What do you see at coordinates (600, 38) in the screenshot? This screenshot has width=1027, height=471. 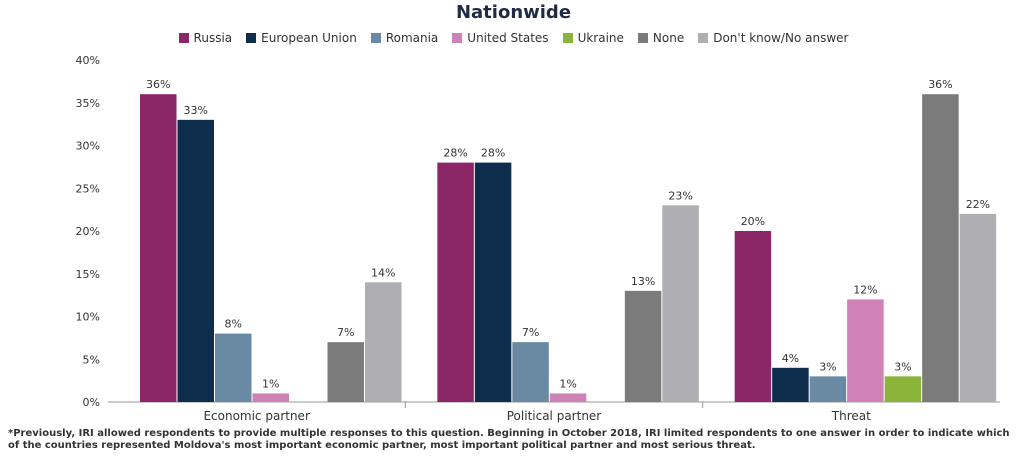 I see `legend-label: Ukraine` at bounding box center [600, 38].